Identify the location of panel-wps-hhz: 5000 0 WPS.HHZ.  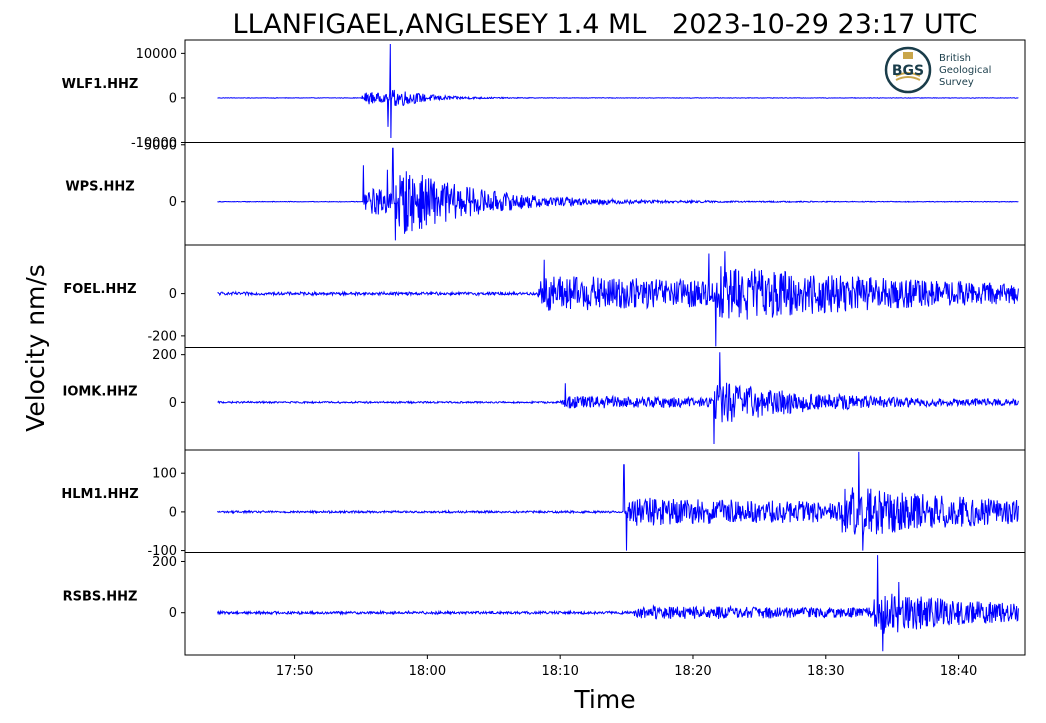
(545, 192).